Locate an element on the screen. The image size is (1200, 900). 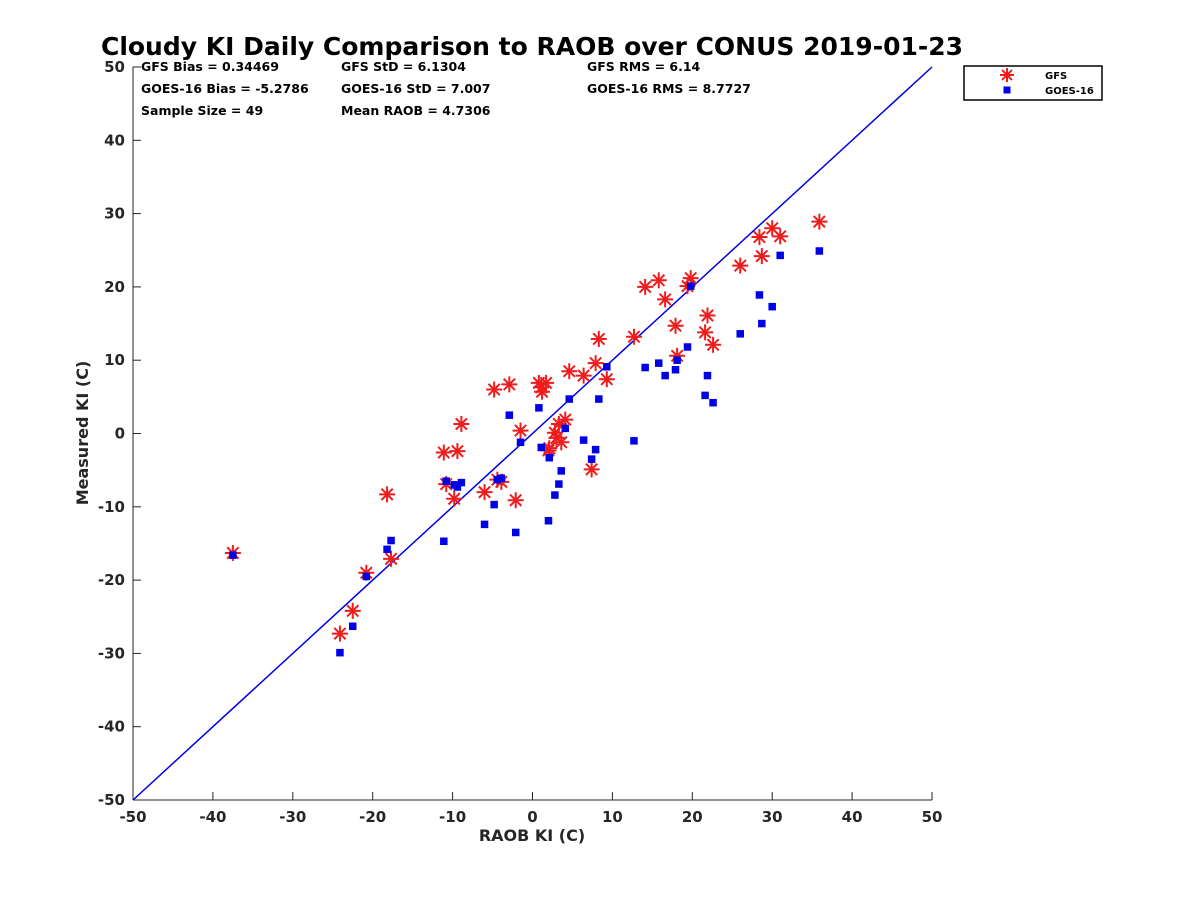
stat-annotation: GFS StD = 6.1304 is located at coordinates (403, 66).